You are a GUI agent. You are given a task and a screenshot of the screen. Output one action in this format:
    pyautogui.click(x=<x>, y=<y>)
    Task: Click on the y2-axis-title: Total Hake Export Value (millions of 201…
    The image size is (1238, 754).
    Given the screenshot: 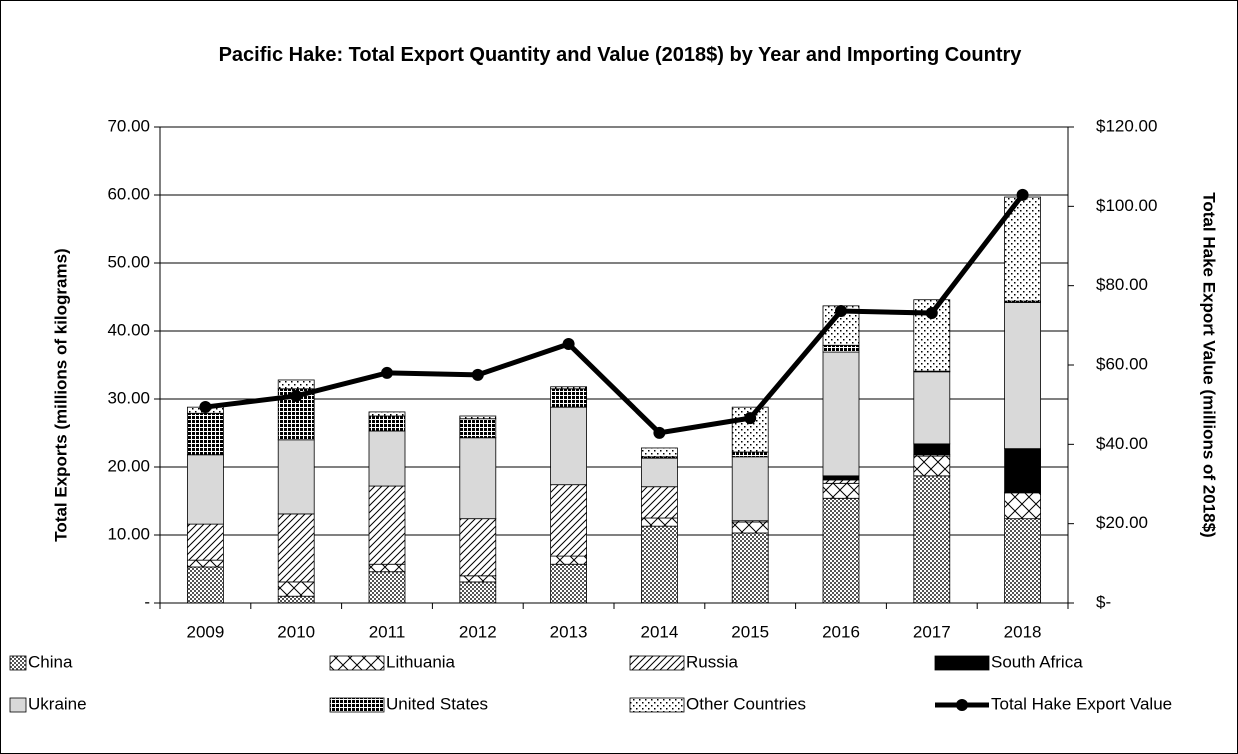 What is the action you would take?
    pyautogui.click(x=1209, y=364)
    